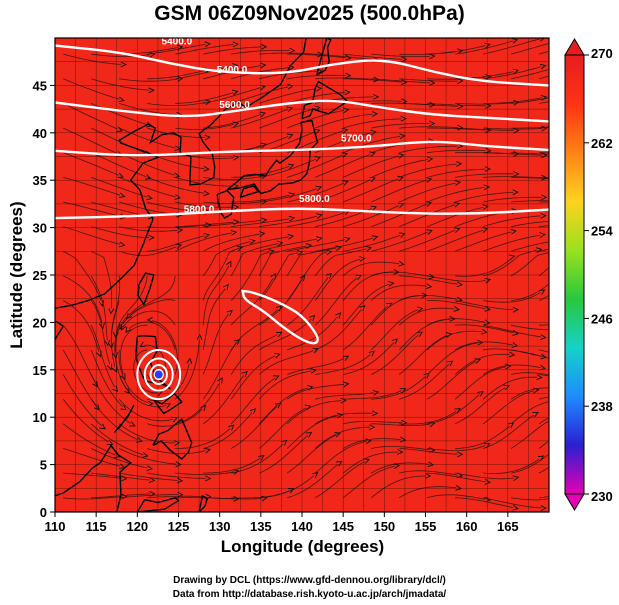 This screenshot has width=619, height=605. Describe the element at coordinates (356, 138) in the screenshot. I see `contour-label-5: 5700.0` at that location.